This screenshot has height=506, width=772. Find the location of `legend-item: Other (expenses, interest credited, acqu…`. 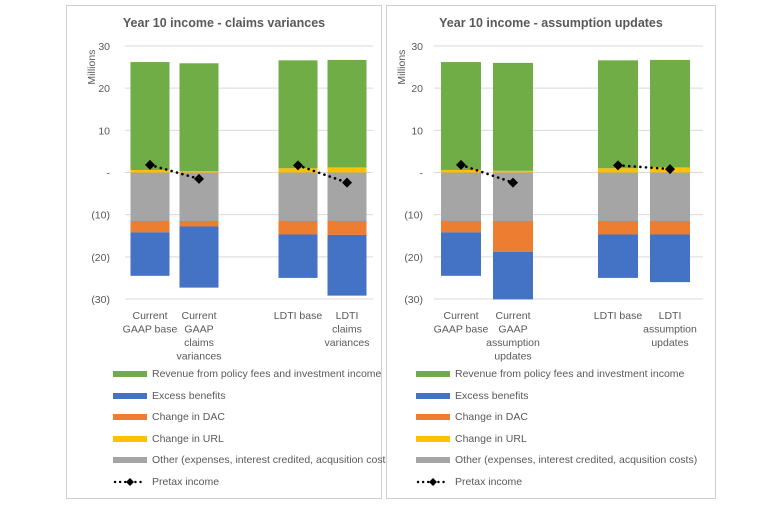

legend-item: Other (expenses, interest credited, acqu… is located at coordinates (556, 460).